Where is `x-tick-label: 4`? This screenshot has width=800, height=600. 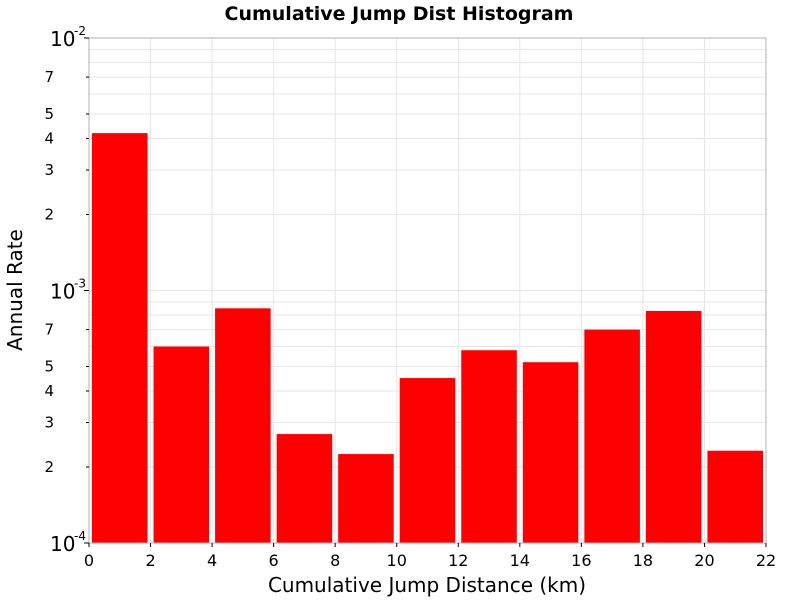 x-tick-label: 4 is located at coordinates (212, 560).